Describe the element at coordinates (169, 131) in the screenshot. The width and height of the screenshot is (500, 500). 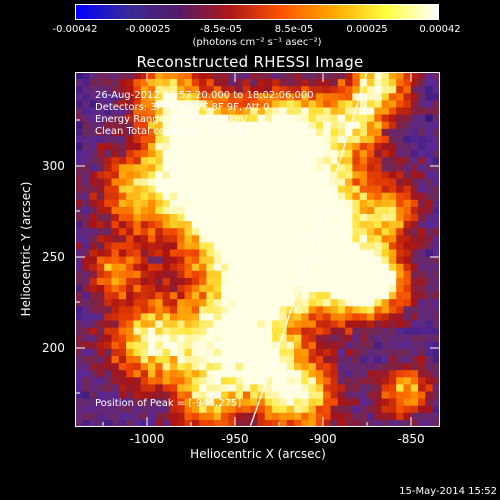
I see `info-clean-total: Clean Total counts: 8.77E+03` at that location.